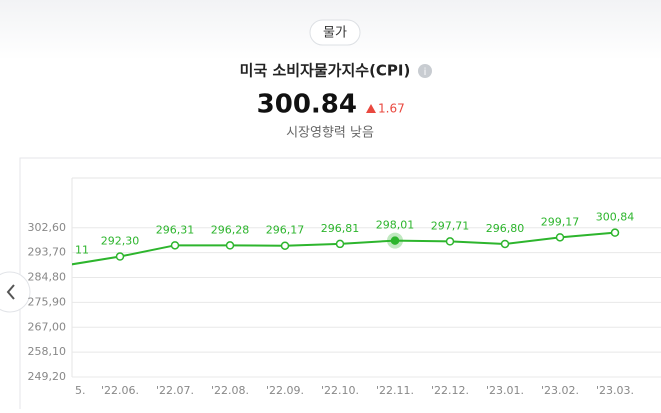 This screenshot has width=661, height=413. I want to click on x-tick-label: '22.07., so click(175, 390).